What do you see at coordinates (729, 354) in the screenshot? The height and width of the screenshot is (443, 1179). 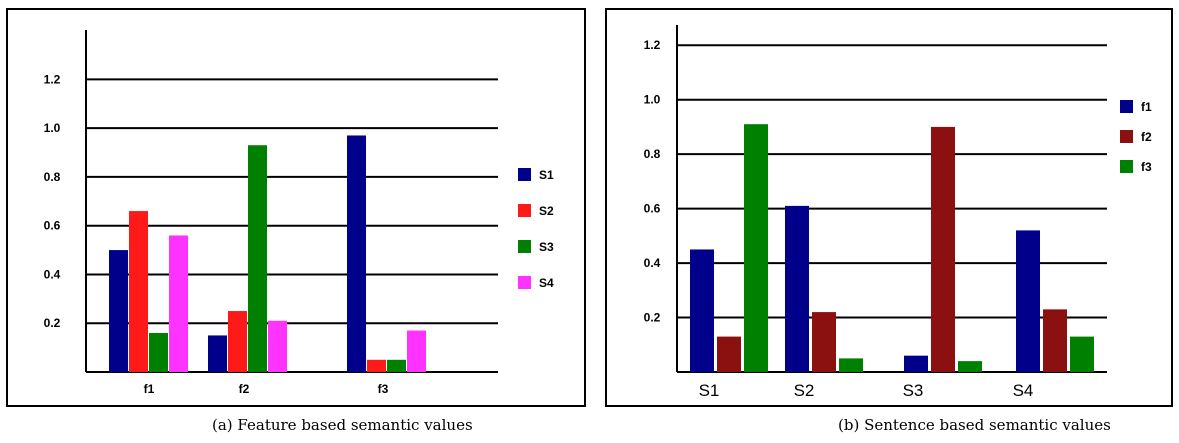 I see `bar-f2-s1` at bounding box center [729, 354].